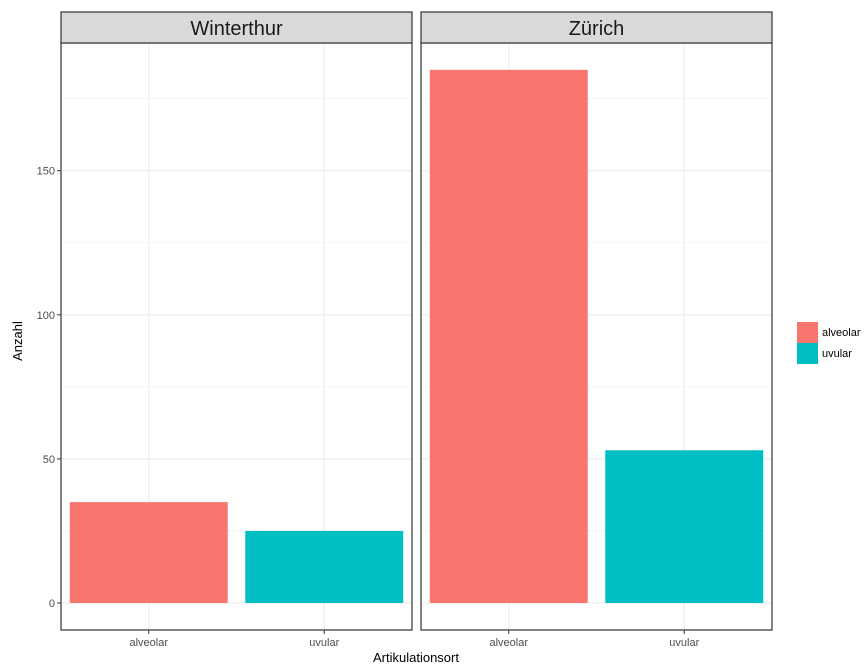  Describe the element at coordinates (324, 566) in the screenshot. I see `bar-winterthur-uvular` at that location.